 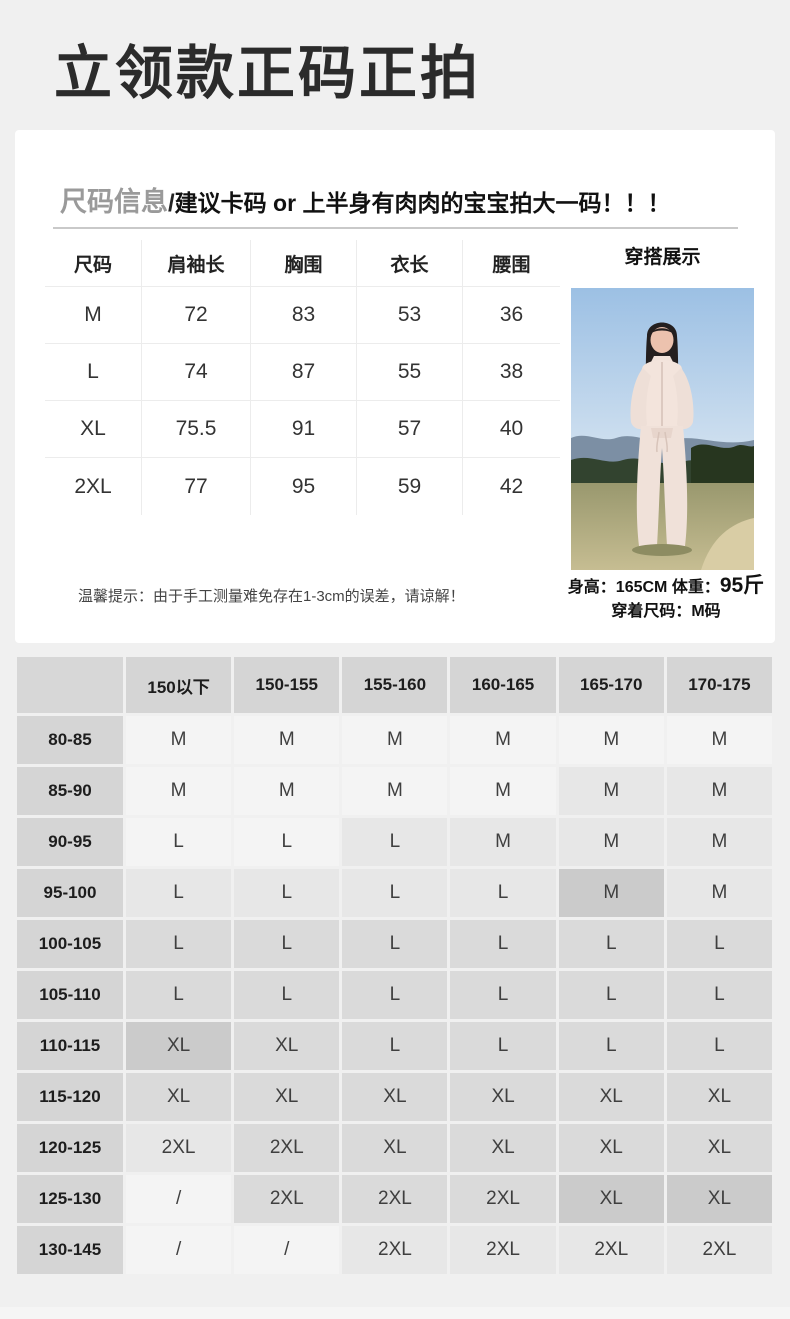 What do you see at coordinates (179, 685) in the screenshot?
I see `matrix-height-header: 150以下` at bounding box center [179, 685].